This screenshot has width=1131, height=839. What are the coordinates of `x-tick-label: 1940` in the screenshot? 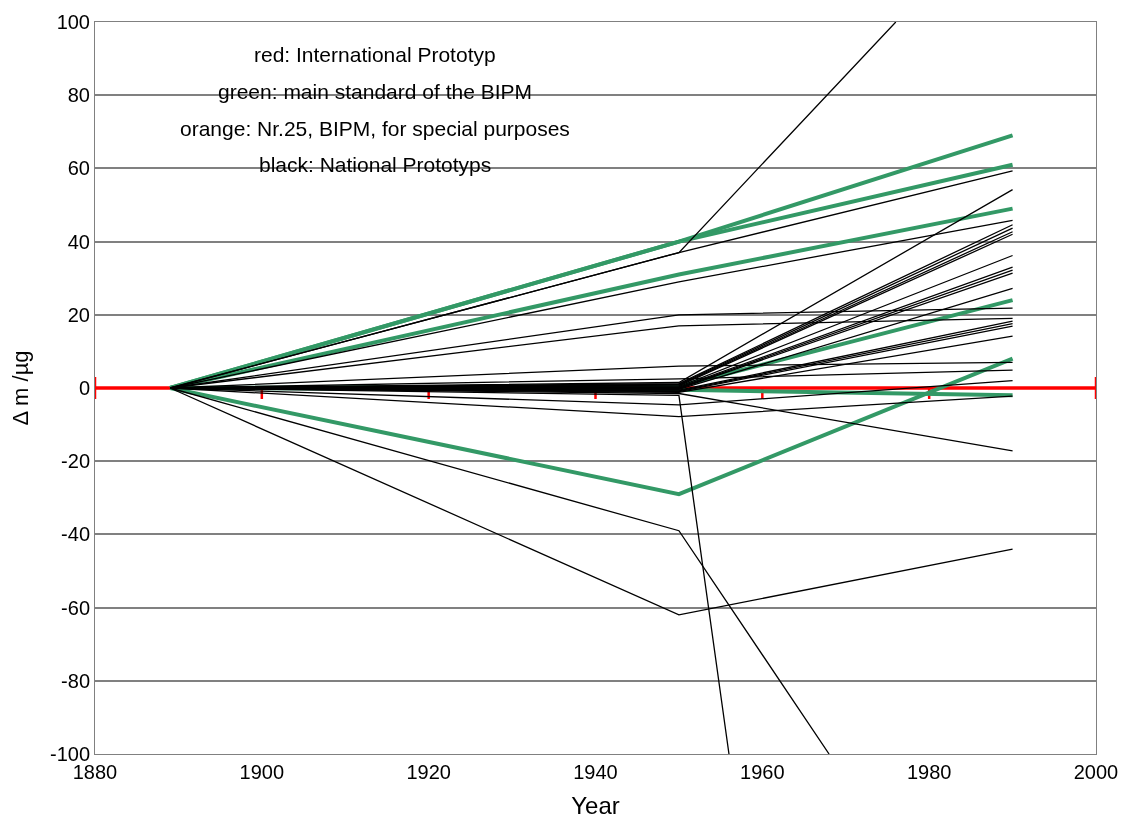 It's located at (595, 772).